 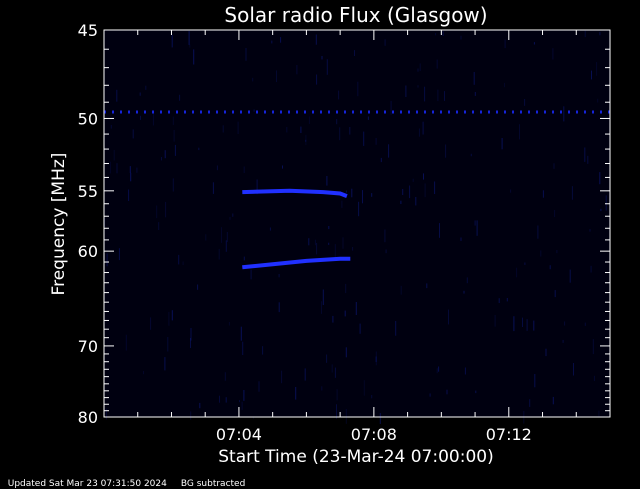 What do you see at coordinates (88, 346) in the screenshot?
I see `y-tick-label: 70` at bounding box center [88, 346].